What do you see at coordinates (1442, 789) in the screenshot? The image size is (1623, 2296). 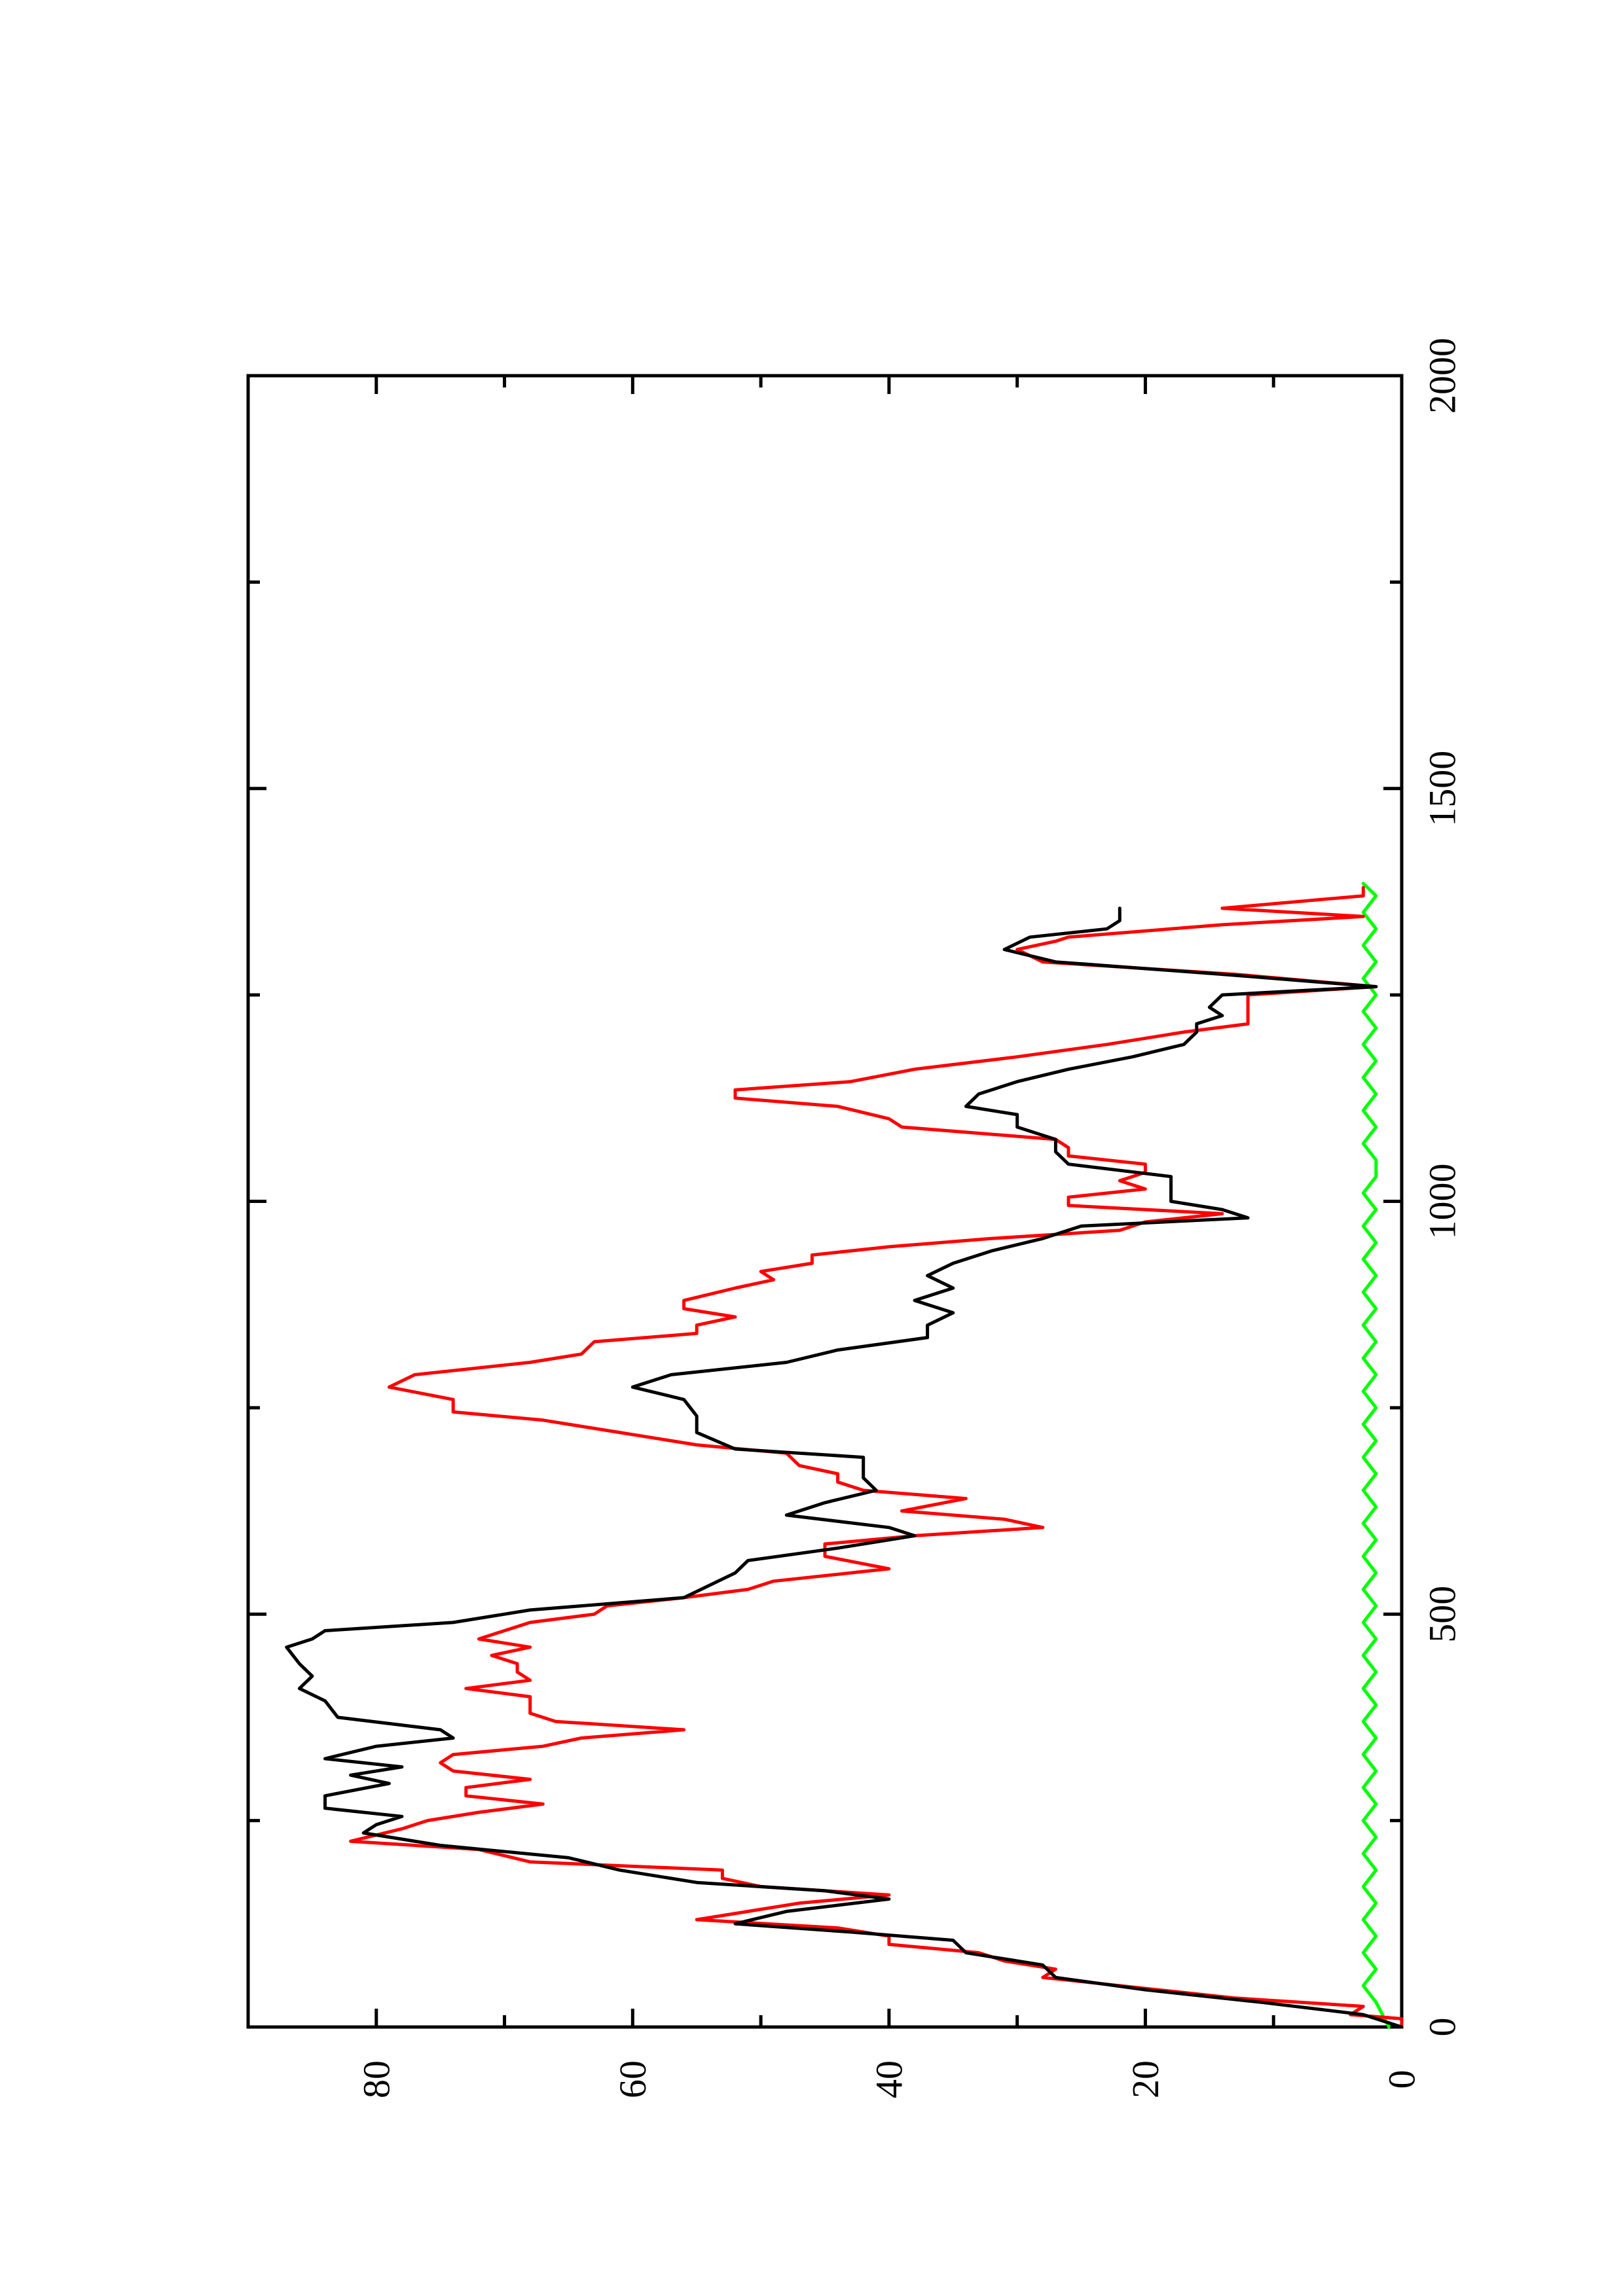 I see `x-tick-label: 1500` at bounding box center [1442, 789].